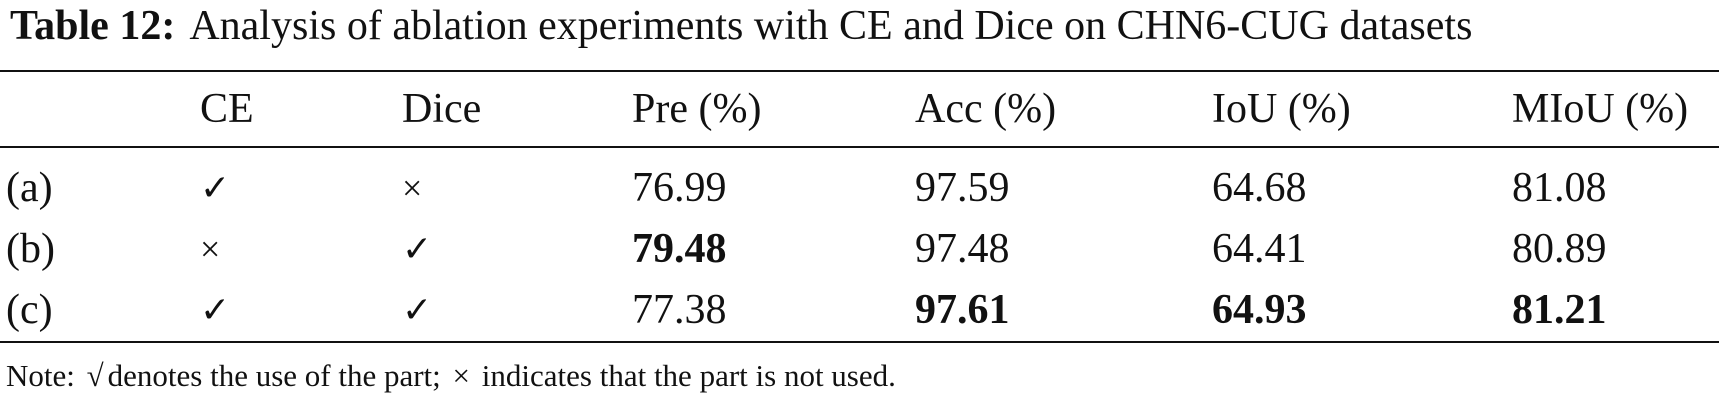  I want to click on iou-value: 64.93, so click(1259, 310).